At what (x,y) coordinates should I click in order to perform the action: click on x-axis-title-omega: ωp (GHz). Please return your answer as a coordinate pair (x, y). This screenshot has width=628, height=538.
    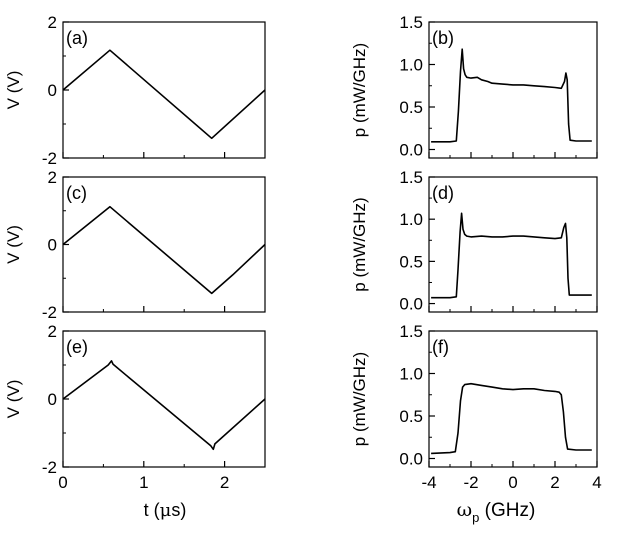
    Looking at the image, I should click on (496, 512).